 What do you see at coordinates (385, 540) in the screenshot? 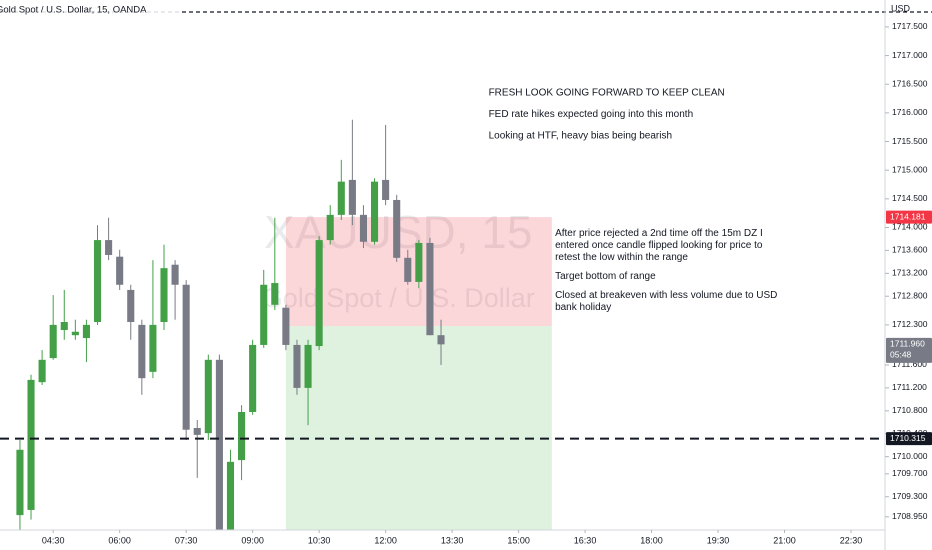
I see `x-tick-label: 12:00` at bounding box center [385, 540].